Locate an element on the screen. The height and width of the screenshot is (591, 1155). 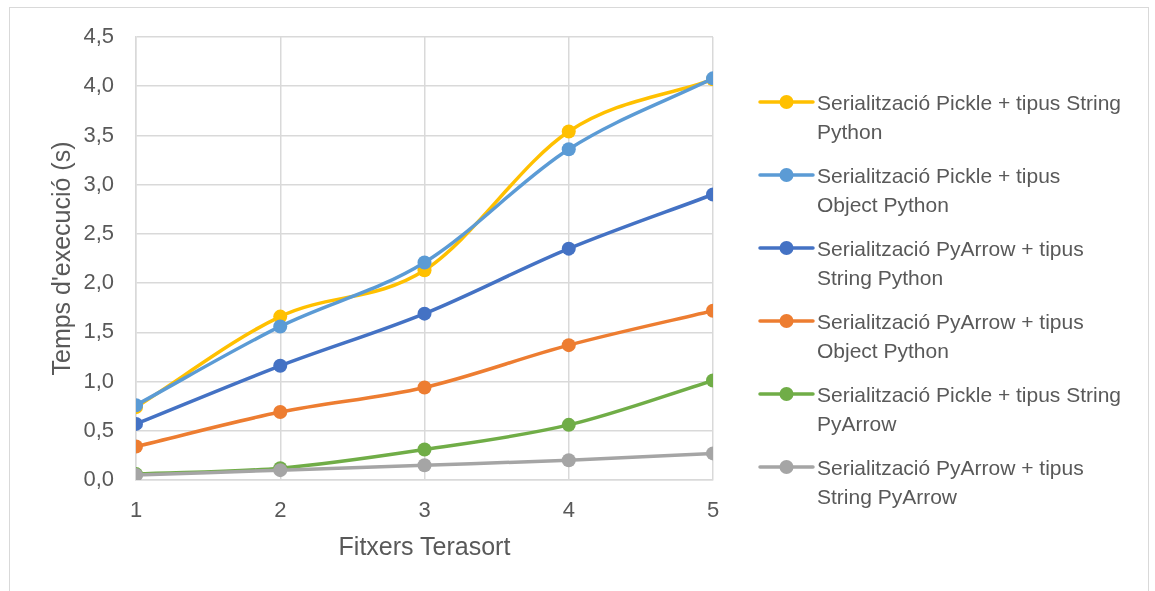
x-tick-label: 4 is located at coordinates (568, 510).